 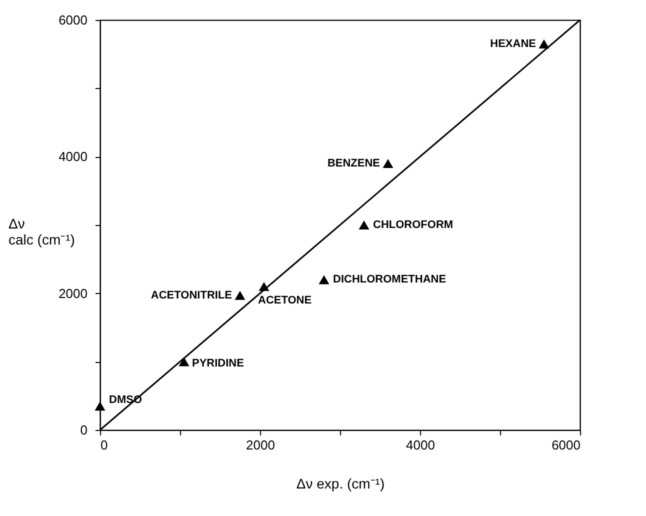 I want to click on annotation: CHLOROFORM, so click(x=413, y=225).